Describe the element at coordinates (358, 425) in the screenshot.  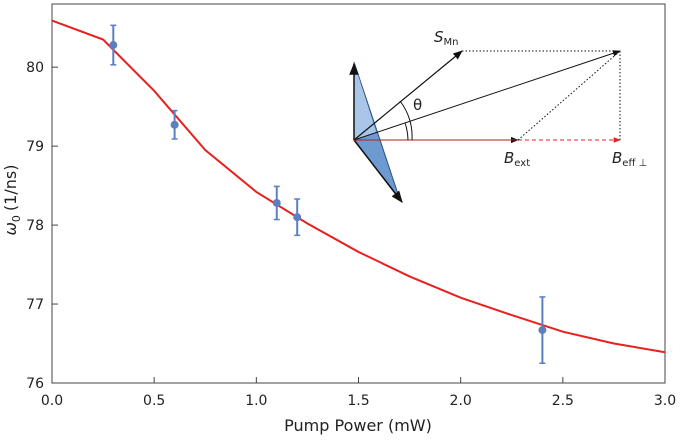
I see `x-axis-label: Pump Power (mW)` at that location.